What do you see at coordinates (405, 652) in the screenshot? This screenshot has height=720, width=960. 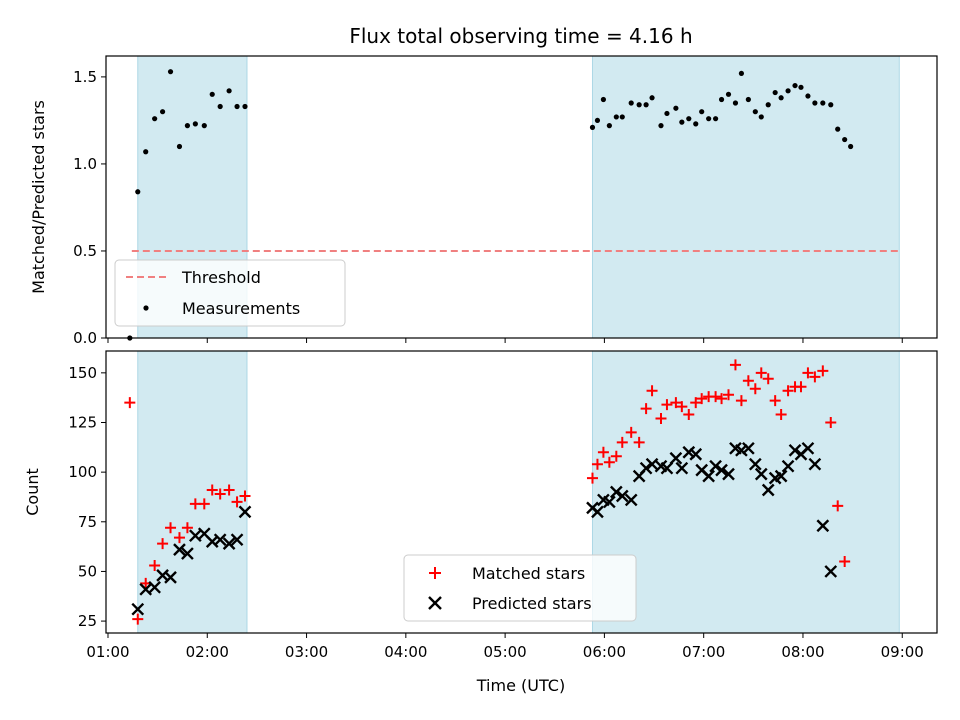 I see `x-tick-label: 04:00` at bounding box center [405, 652].